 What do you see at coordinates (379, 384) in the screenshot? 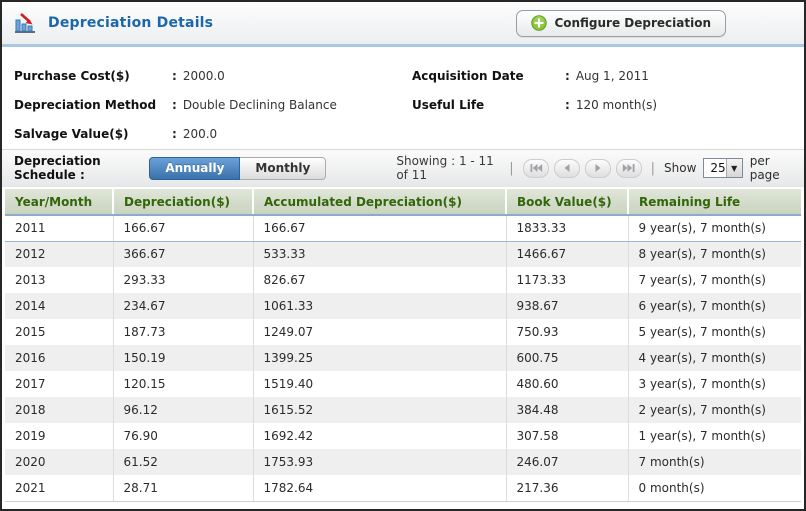
I see `cell-accumulated-depreciation: 1519.40` at bounding box center [379, 384].